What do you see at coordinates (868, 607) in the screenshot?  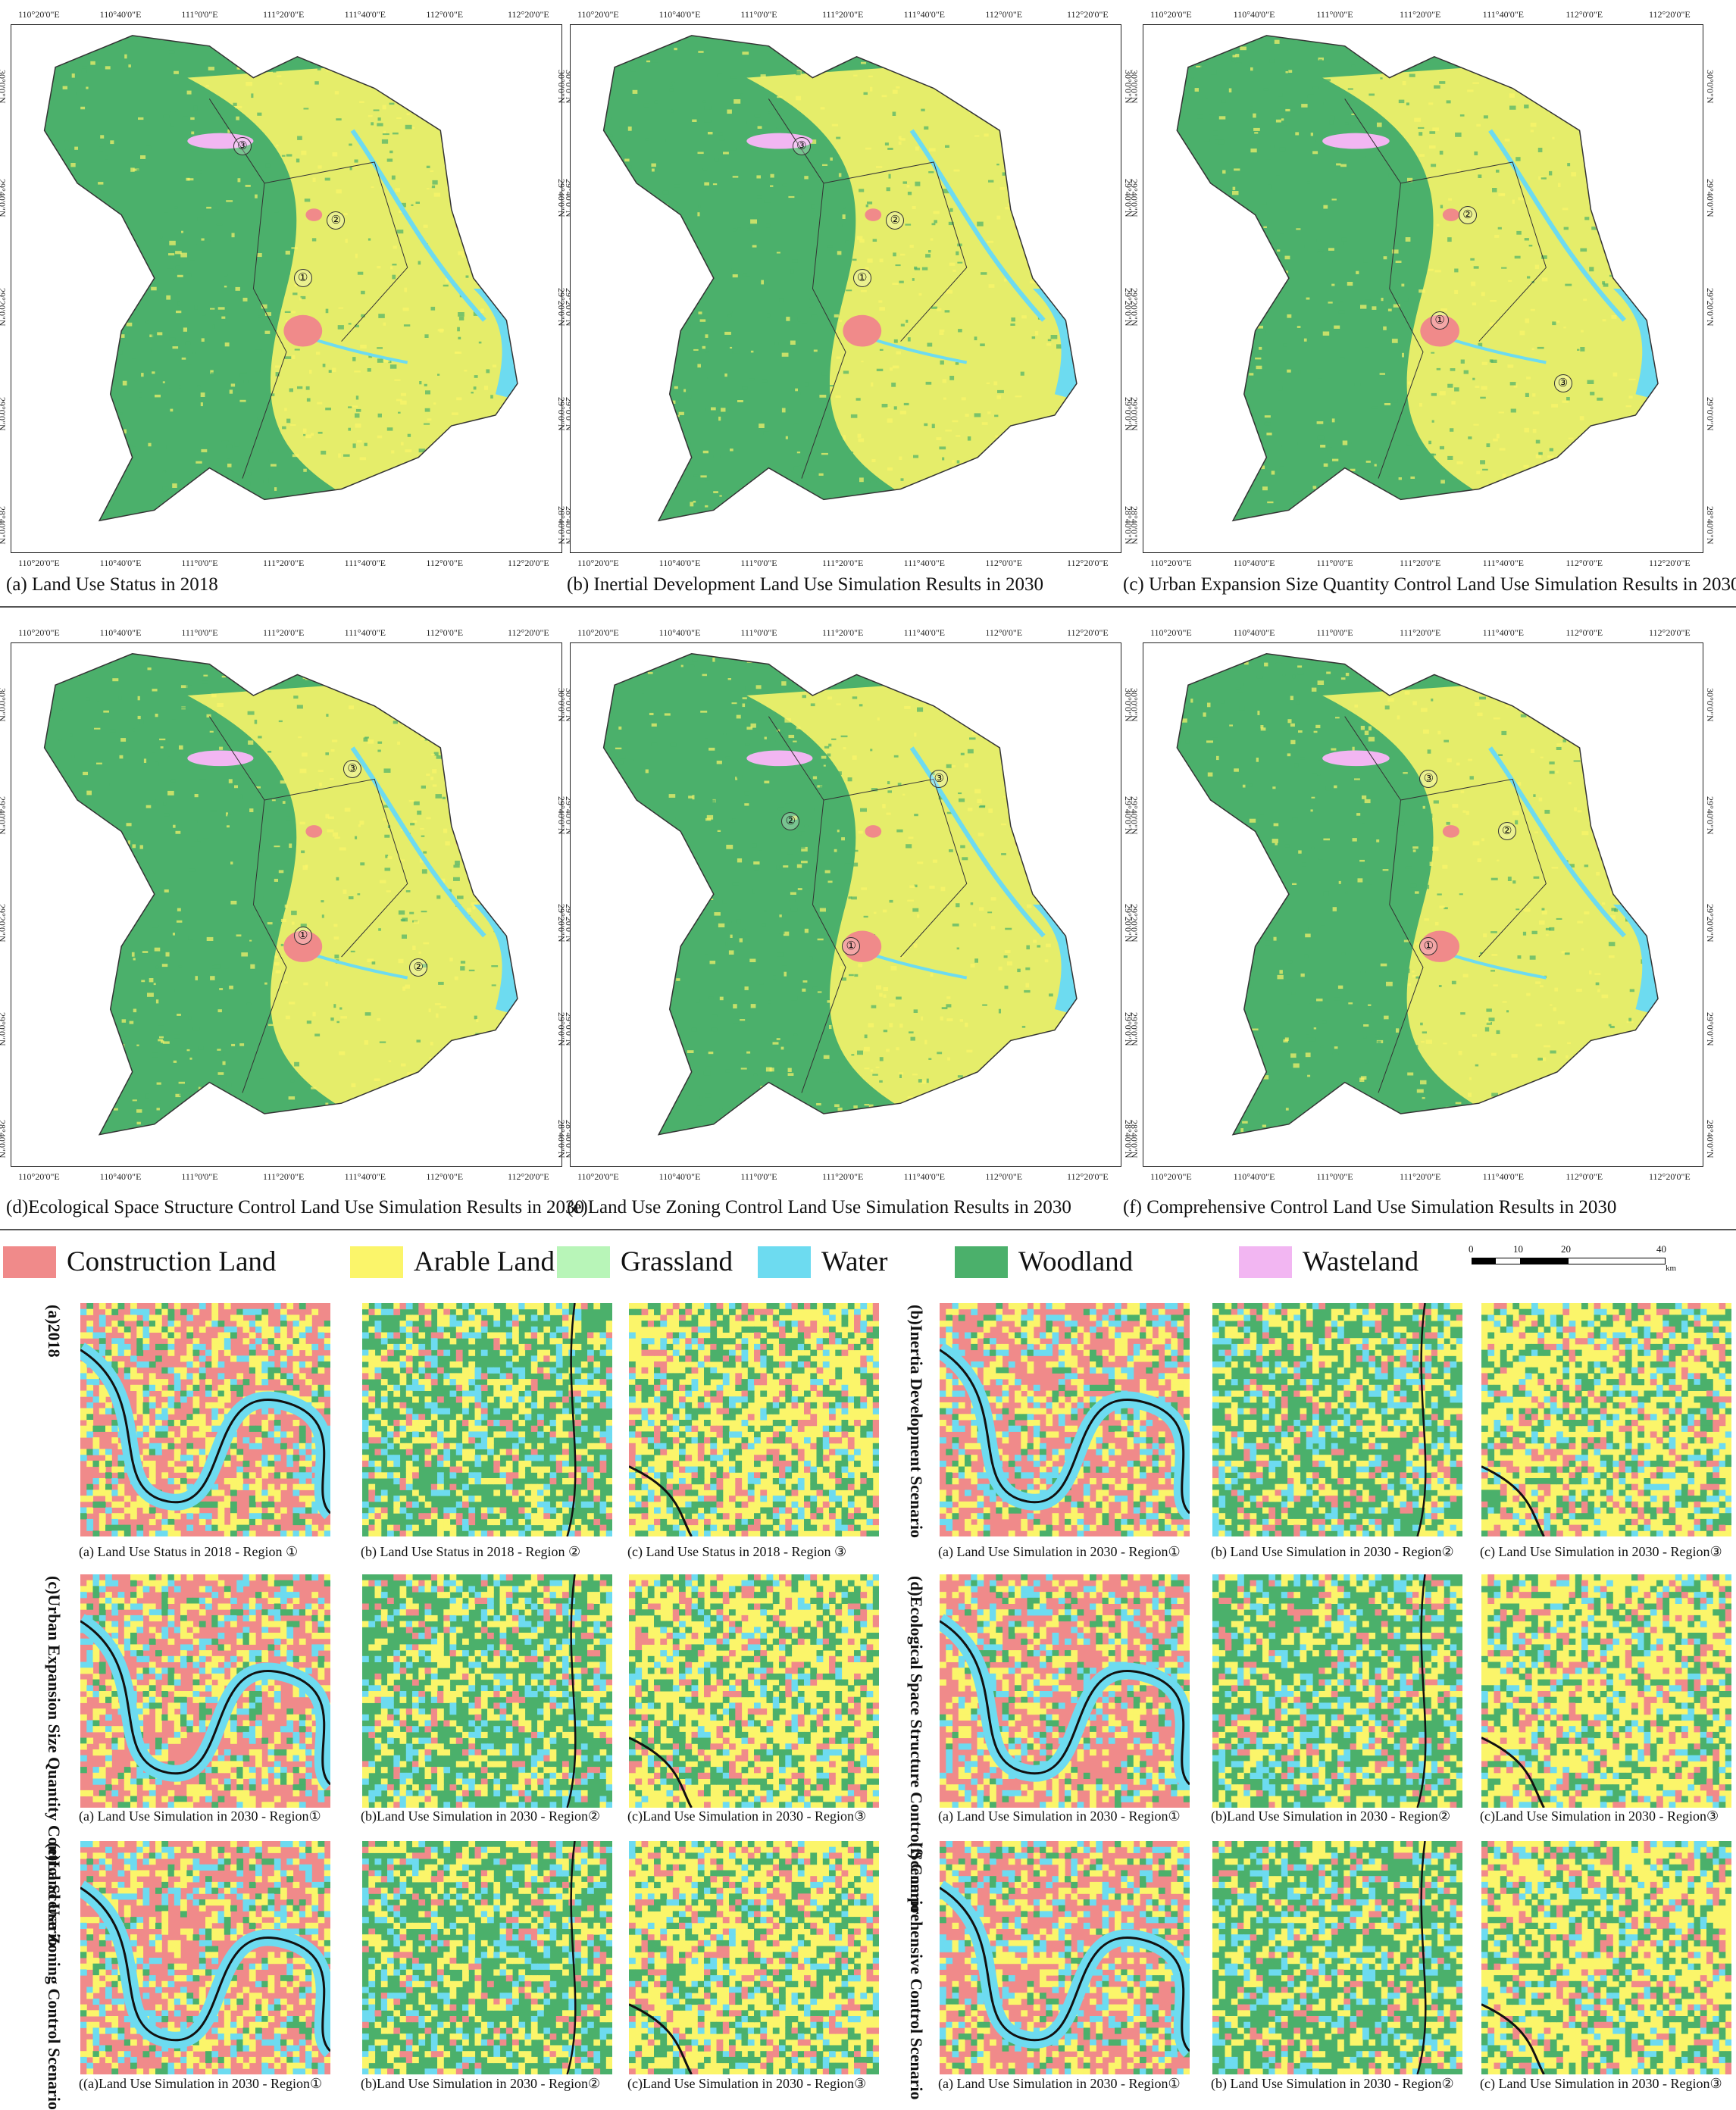 I see `row-separator` at bounding box center [868, 607].